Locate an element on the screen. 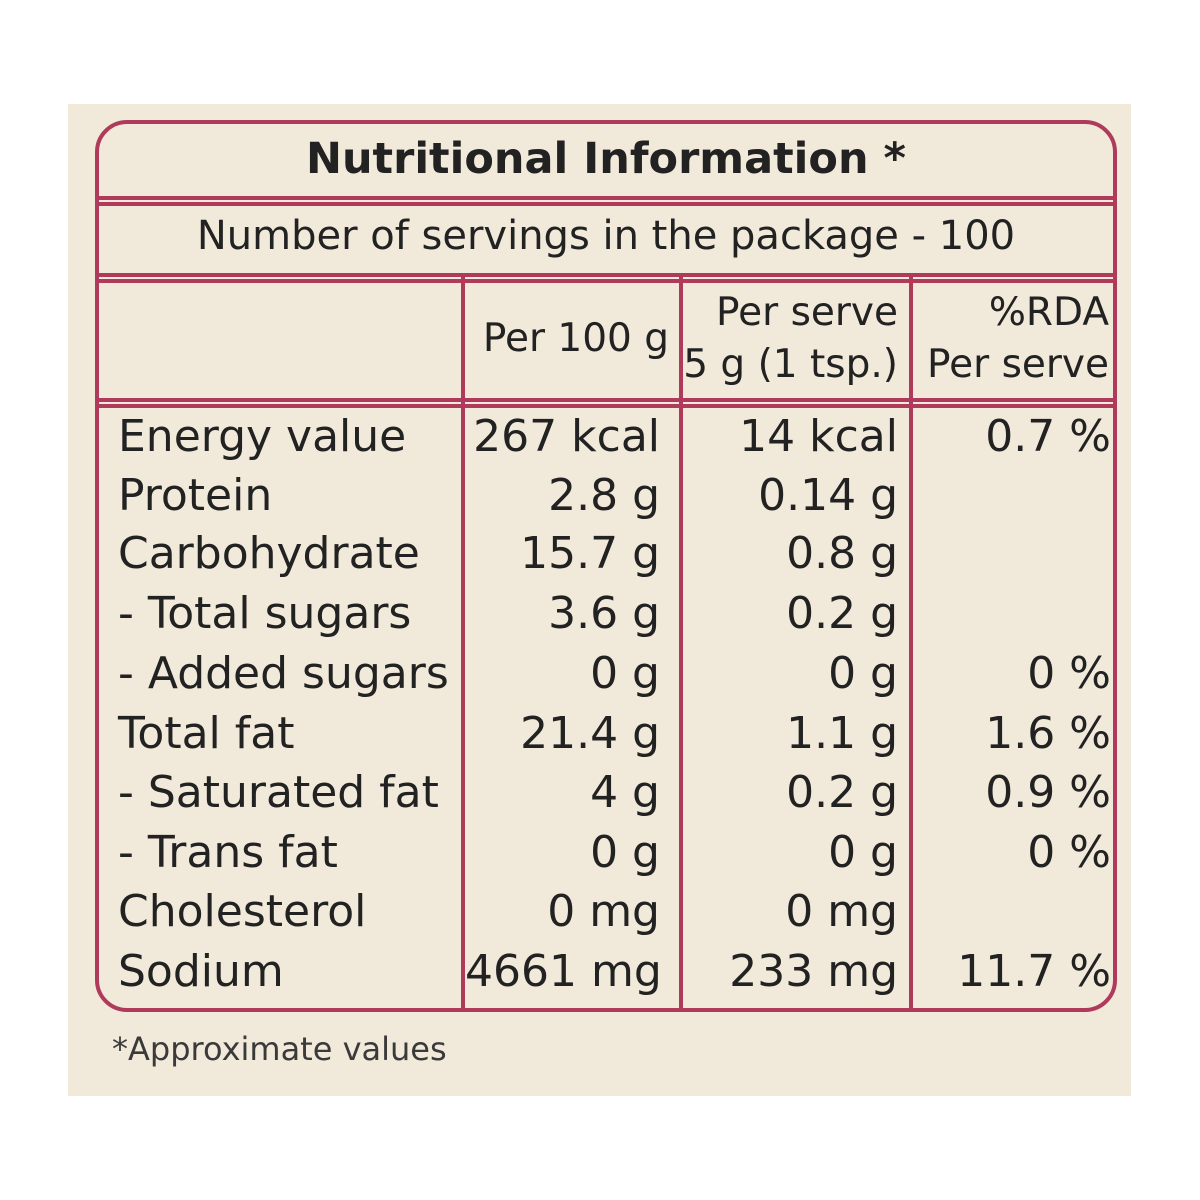  nutrient-value-perserve: 0 mg is located at coordinates (841, 911).